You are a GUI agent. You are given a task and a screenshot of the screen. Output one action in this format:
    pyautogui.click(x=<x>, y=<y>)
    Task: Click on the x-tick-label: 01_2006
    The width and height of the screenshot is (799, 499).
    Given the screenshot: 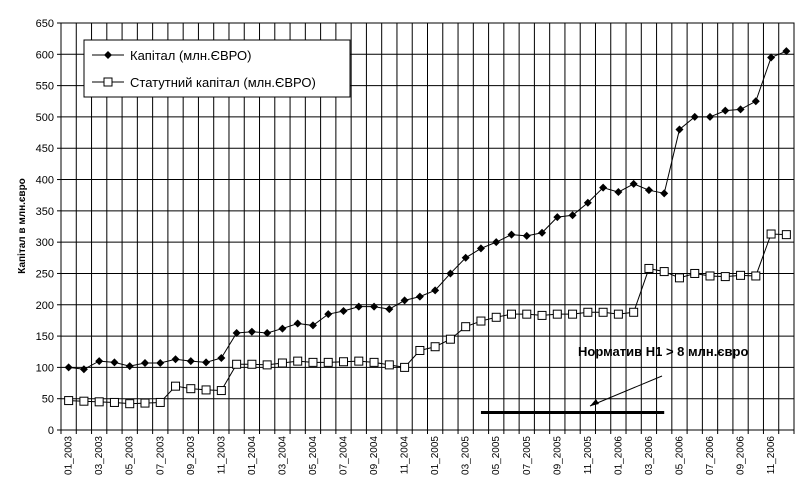 What is the action you would take?
    pyautogui.click(x=618, y=455)
    